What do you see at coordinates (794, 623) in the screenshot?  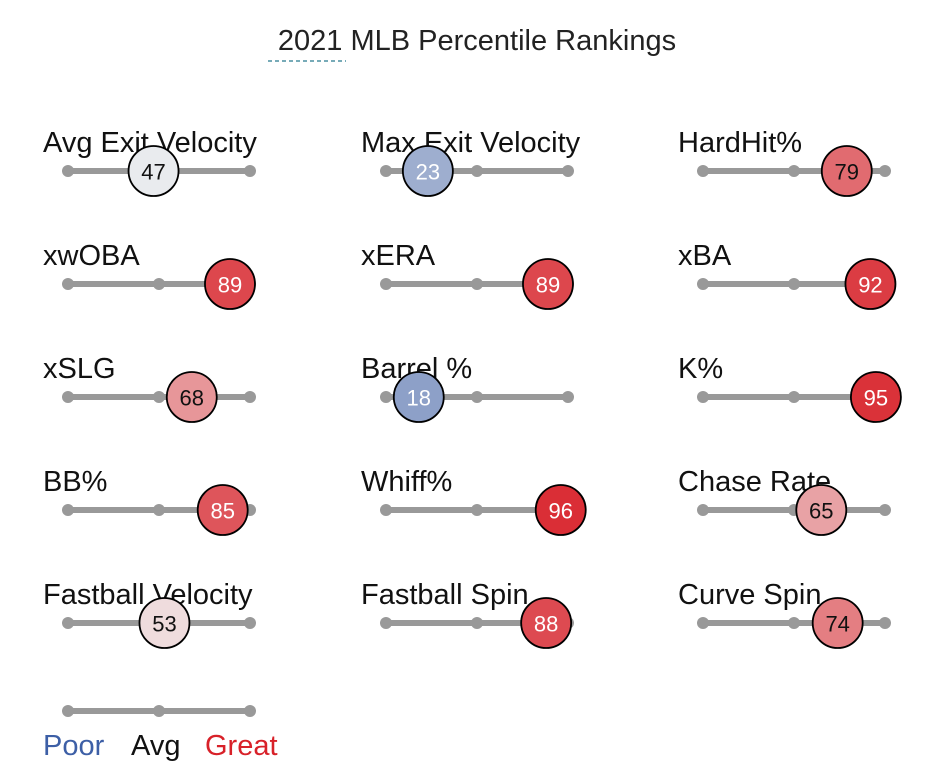 I see `metric-curve-spin-track-dot-mid` at bounding box center [794, 623].